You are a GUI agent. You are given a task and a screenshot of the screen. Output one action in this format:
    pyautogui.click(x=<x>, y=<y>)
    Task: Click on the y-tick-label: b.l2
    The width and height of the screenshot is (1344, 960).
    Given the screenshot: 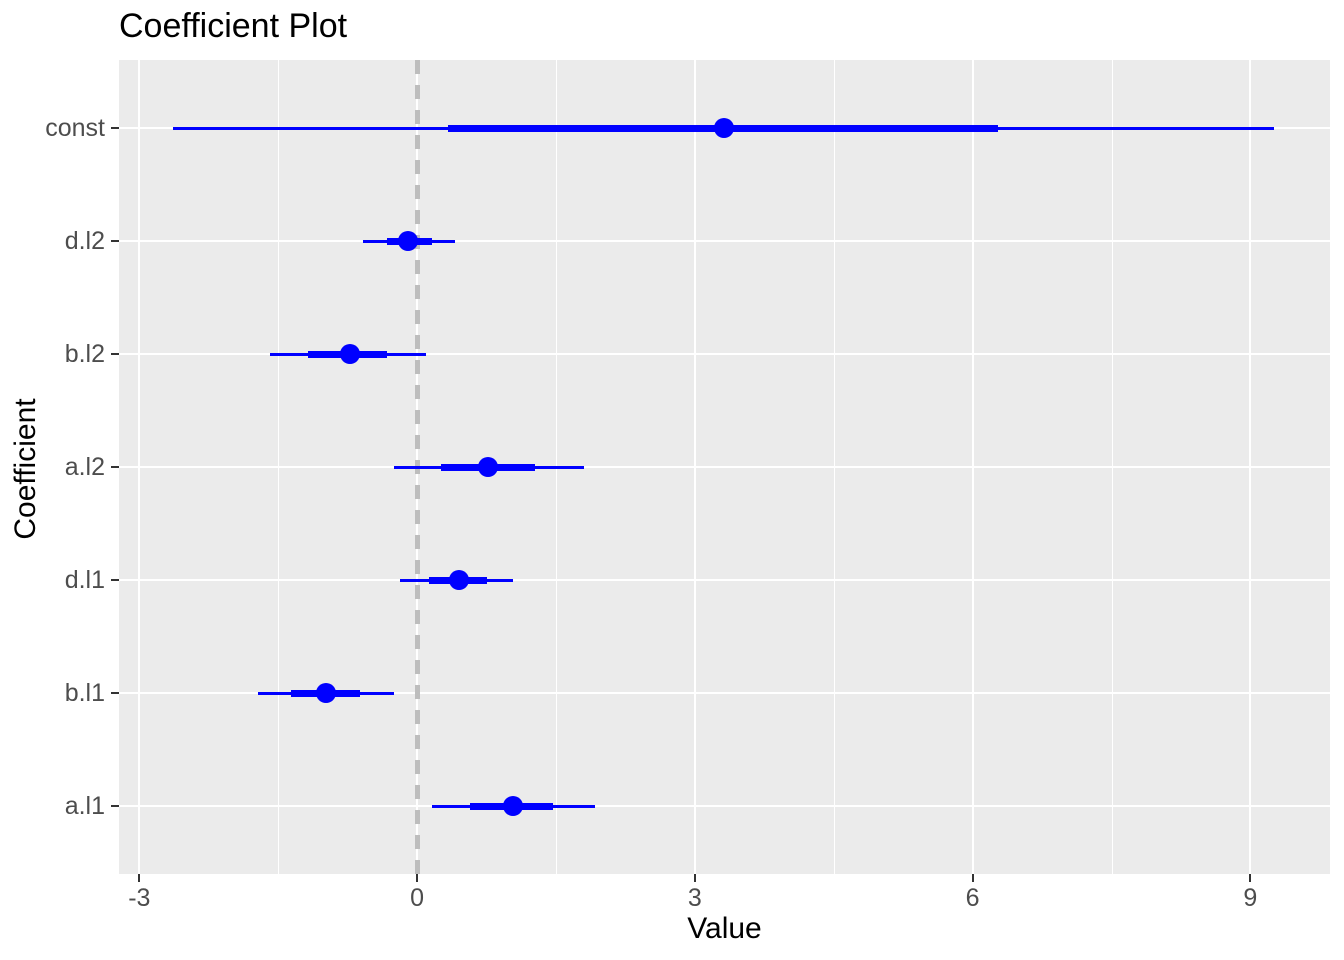 What is the action you would take?
    pyautogui.click(x=84, y=353)
    